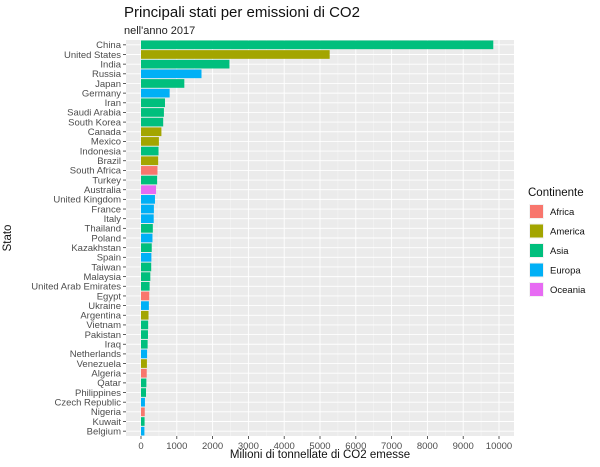 This screenshot has width=600, height=467. What do you see at coordinates (140, 446) in the screenshot?
I see `x-tick-label: 0` at bounding box center [140, 446].